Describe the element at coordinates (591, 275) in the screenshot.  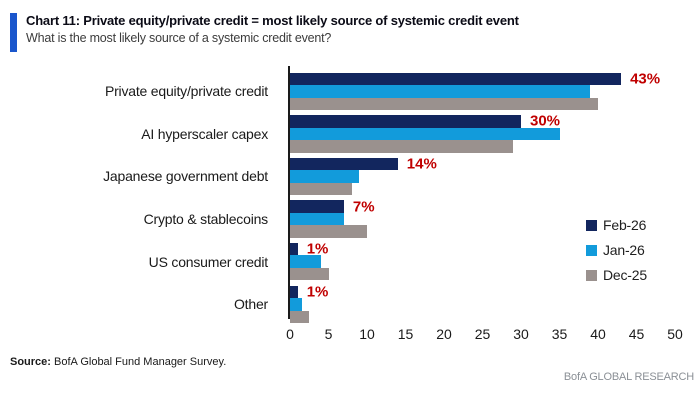
I see `legend-marker-dec25` at that location.